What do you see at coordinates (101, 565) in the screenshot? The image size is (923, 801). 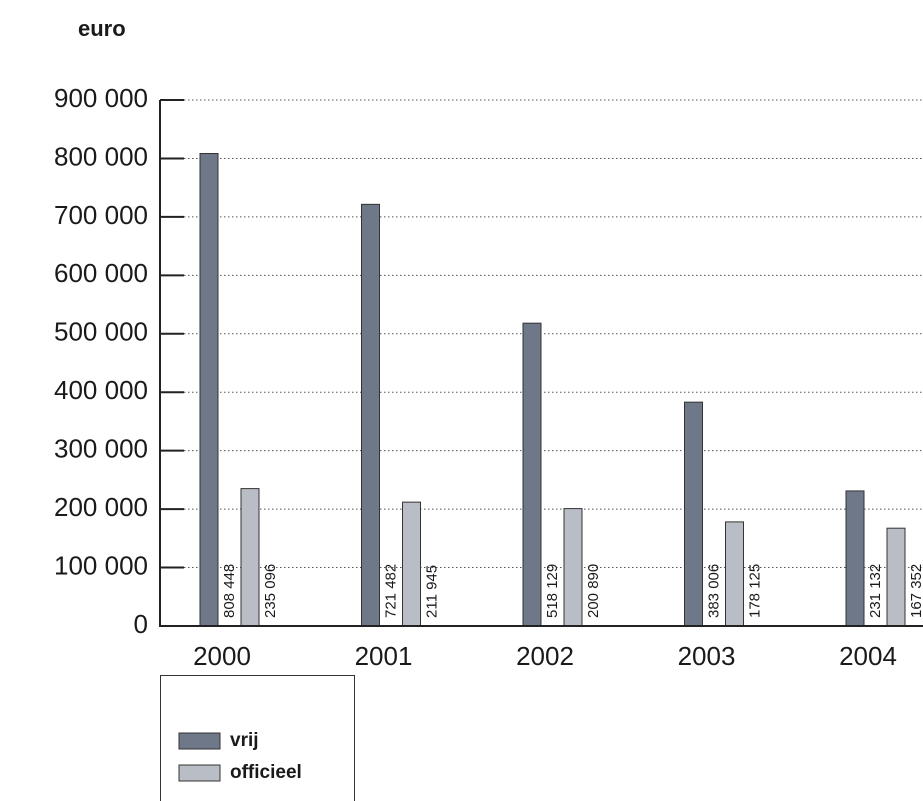 I see `y-tick-label: 100 000` at bounding box center [101, 565].